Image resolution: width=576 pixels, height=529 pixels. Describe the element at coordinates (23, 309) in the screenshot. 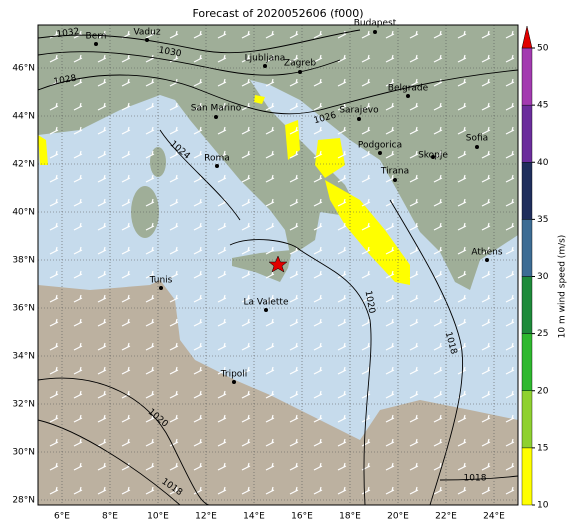

I see `lat-label: 36°N` at that location.